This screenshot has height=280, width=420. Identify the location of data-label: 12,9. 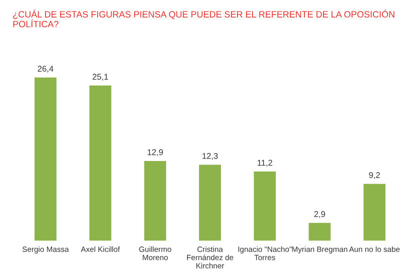
(155, 152).